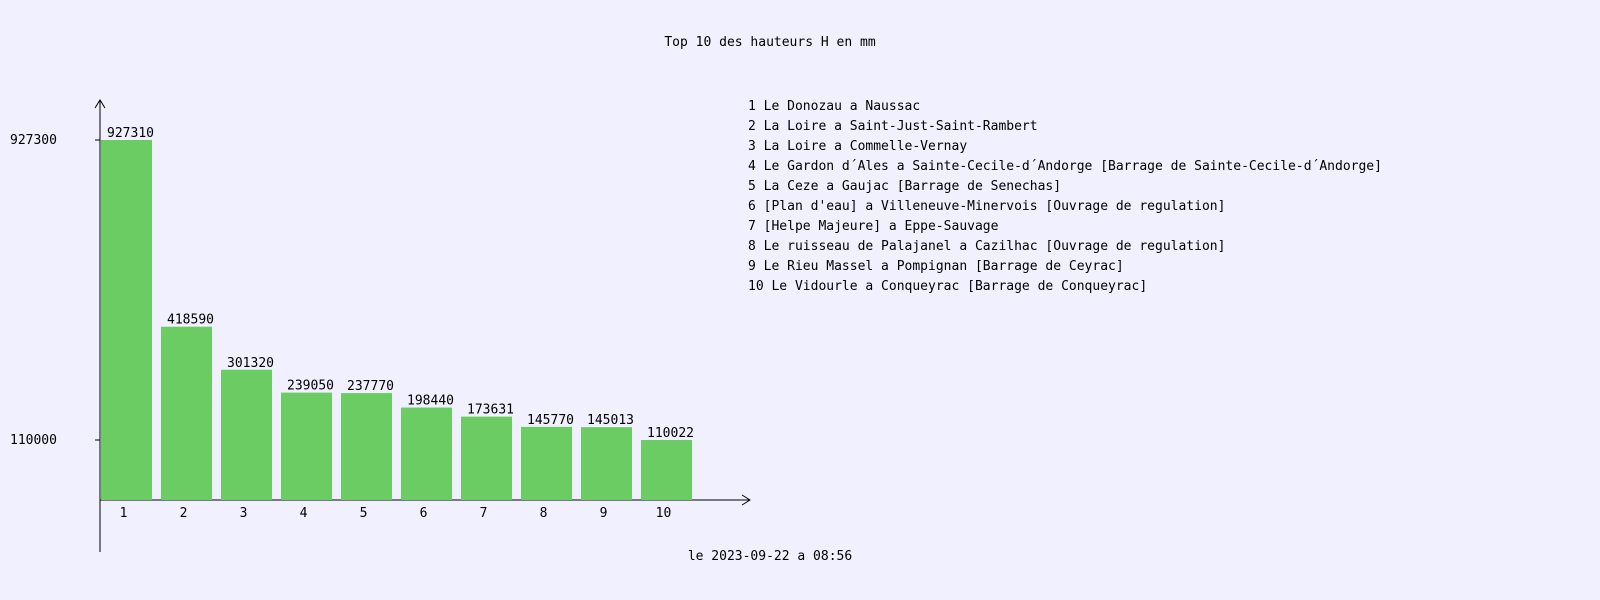  What do you see at coordinates (100, 104) in the screenshot?
I see `y-axis-arrow-icon` at bounding box center [100, 104].